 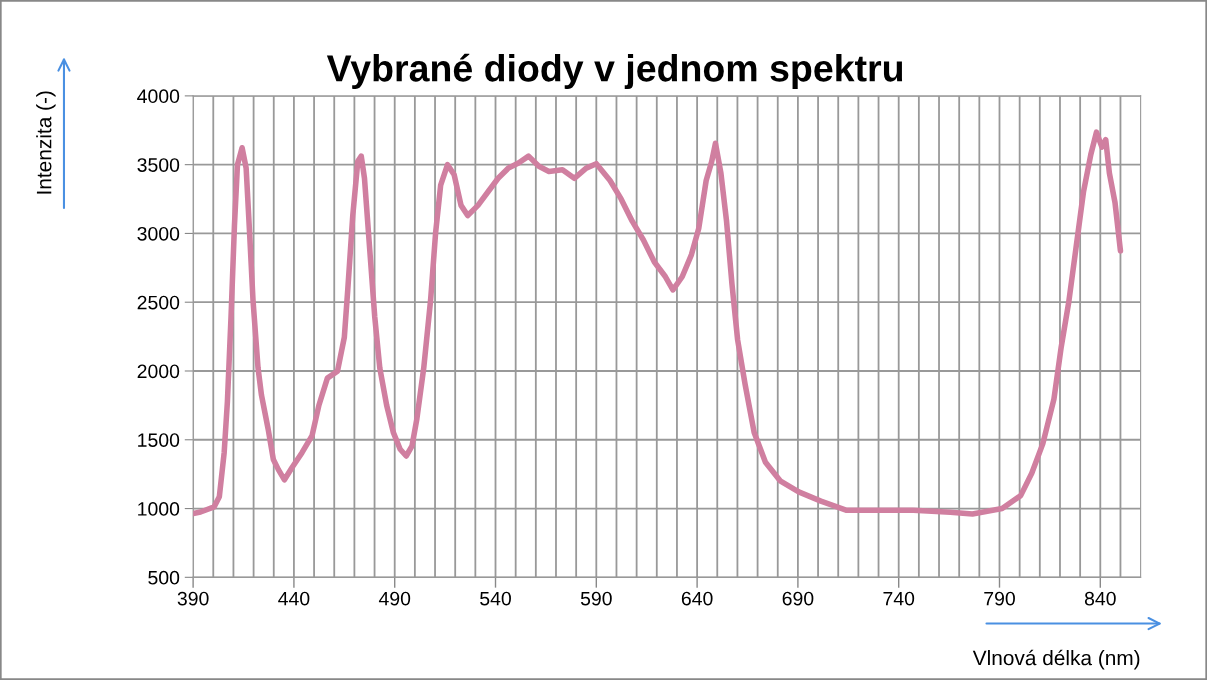 I want to click on x-tick-label: 690, so click(x=798, y=598).